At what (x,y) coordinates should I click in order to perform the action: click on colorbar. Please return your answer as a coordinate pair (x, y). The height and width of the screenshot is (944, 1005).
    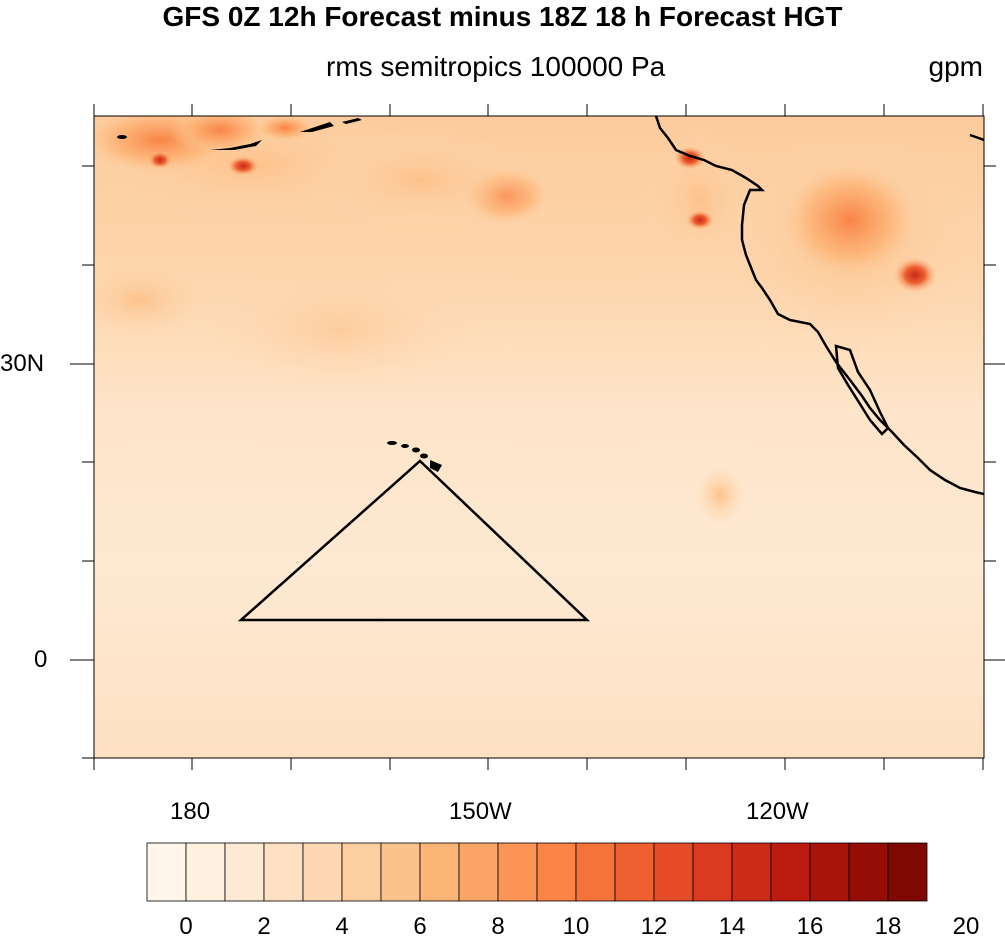
    Looking at the image, I should click on (537, 872).